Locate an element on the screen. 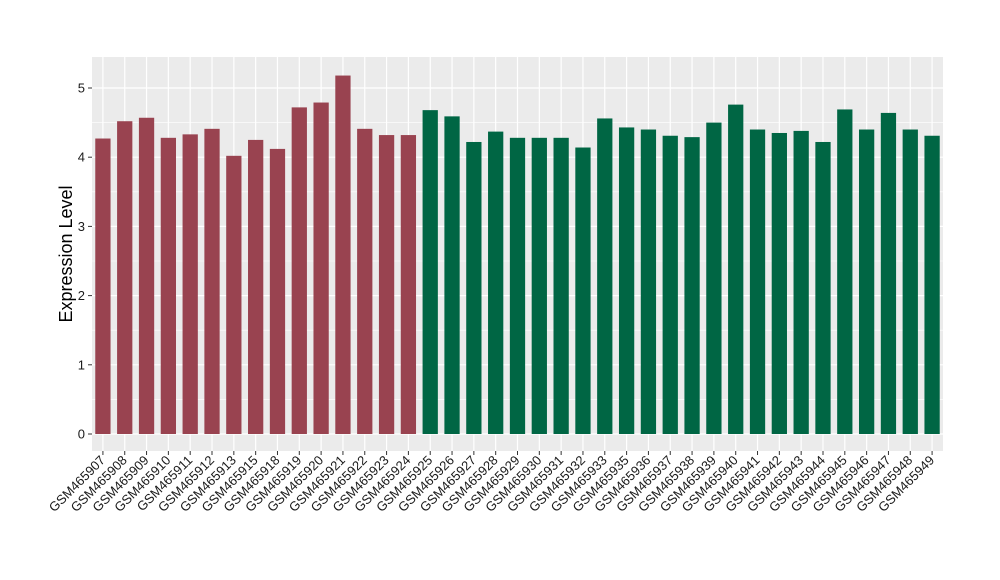 The height and width of the screenshot is (580, 1000). bar-GSM465946 is located at coordinates (866, 281).